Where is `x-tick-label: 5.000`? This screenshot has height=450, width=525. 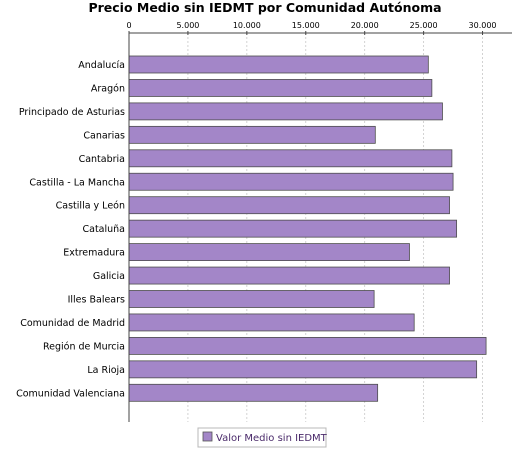
x-tick-label: 5.000 is located at coordinates (187, 25).